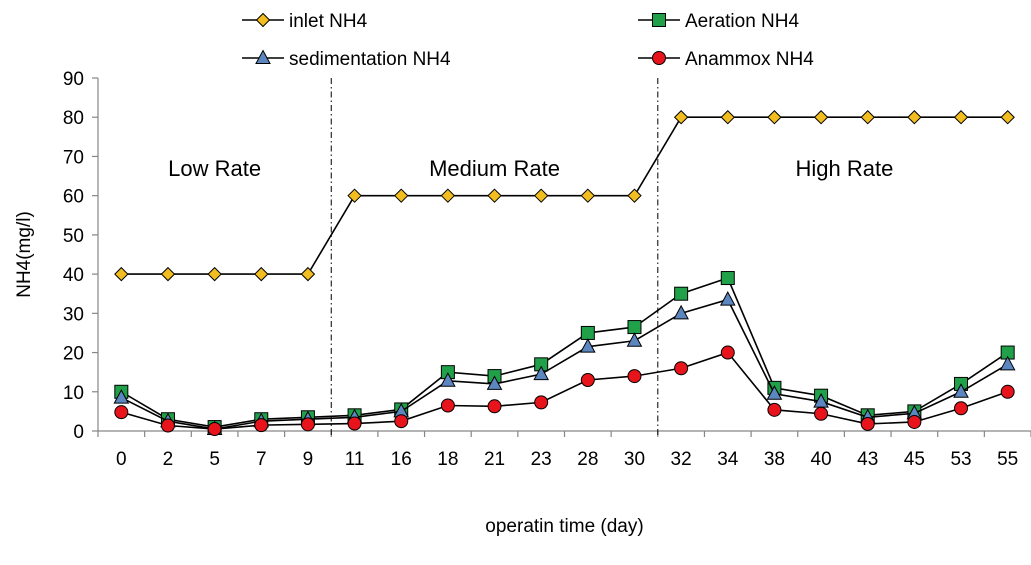  I want to click on x-tick-label: 23, so click(541, 459).